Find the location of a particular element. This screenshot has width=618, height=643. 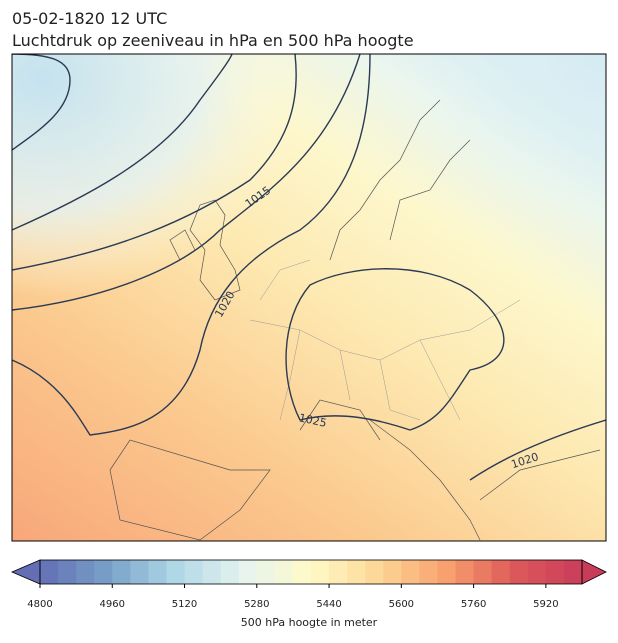

colorbar-frame is located at coordinates (311, 572).